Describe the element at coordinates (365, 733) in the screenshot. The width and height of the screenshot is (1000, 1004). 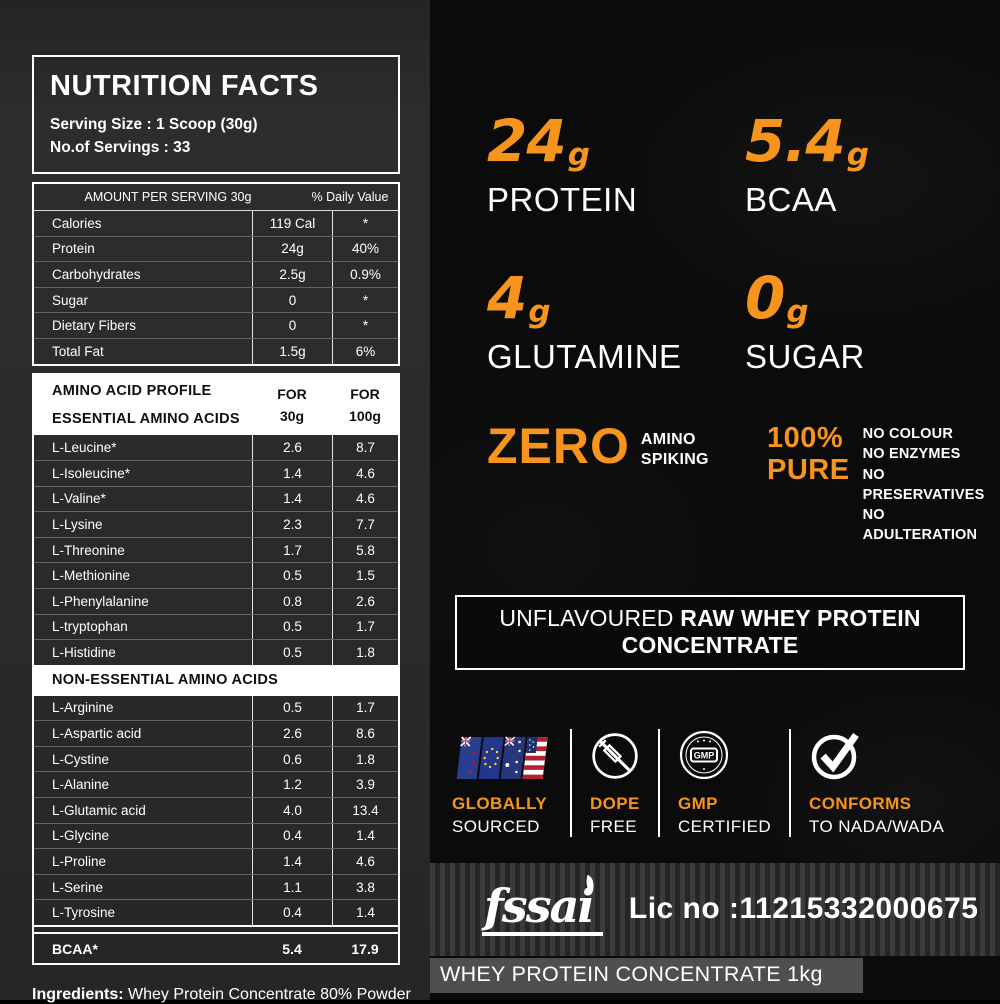
I see `amino-per-100g: 8.6` at that location.